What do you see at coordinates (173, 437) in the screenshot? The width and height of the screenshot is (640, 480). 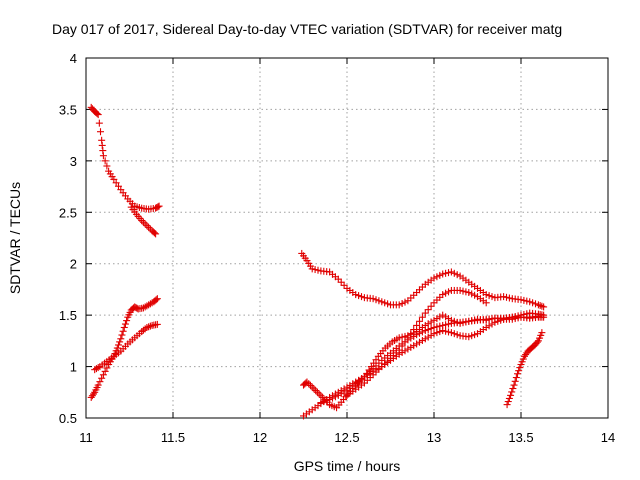 I see `x-tick-label: 11.5` at bounding box center [173, 437].